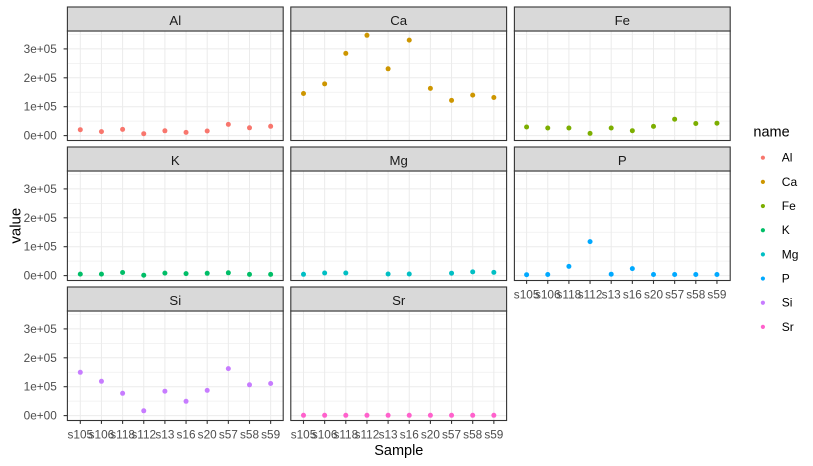 This screenshot has width=813, height=466. What do you see at coordinates (771, 133) in the screenshot?
I see `svg-text: name` at bounding box center [771, 133].